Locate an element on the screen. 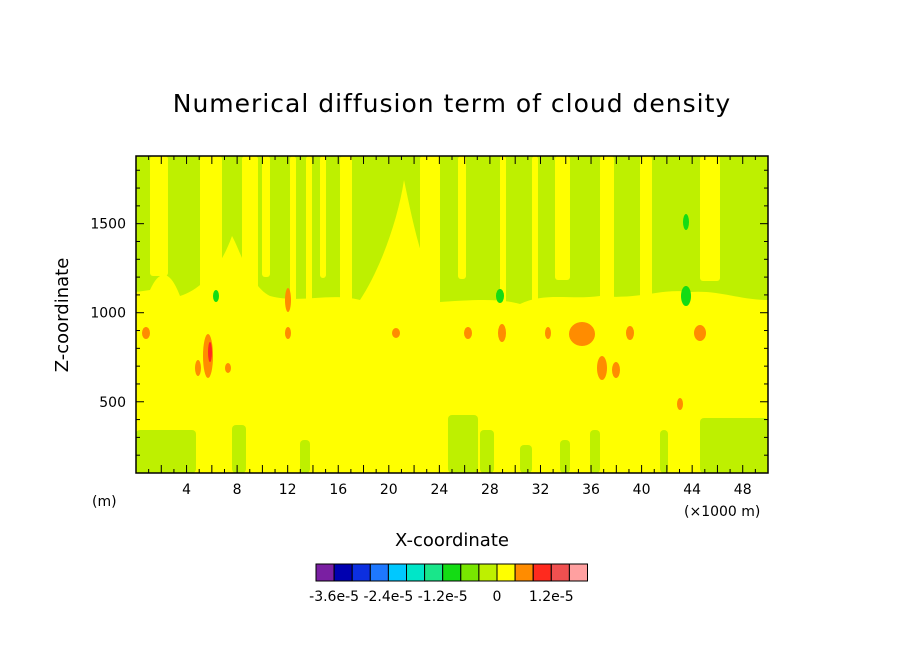 The image size is (904, 654). y-axis-label: Z-coordinate is located at coordinates (62, 315).